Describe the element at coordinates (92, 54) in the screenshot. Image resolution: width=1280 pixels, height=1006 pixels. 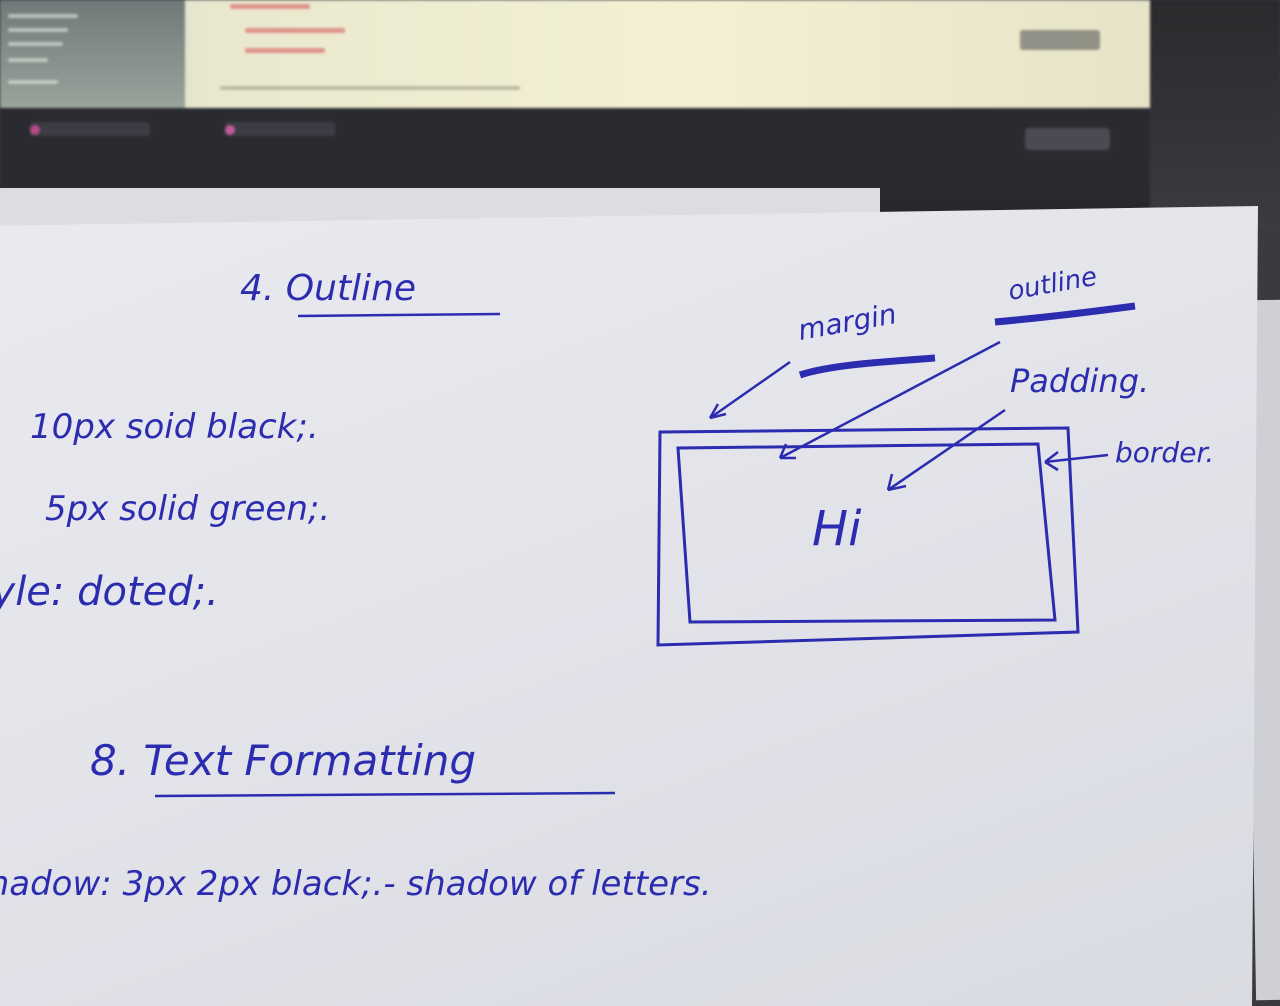
I see `monitor-sidebar` at that location.